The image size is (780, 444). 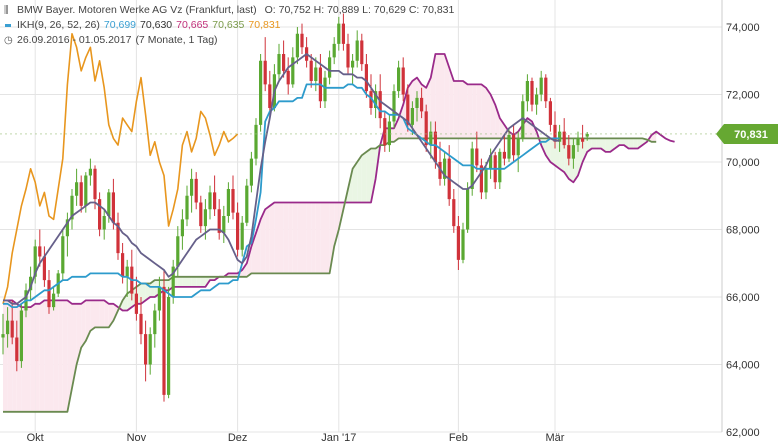 I want to click on y-tick-label: 62,000, so click(x=743, y=433).